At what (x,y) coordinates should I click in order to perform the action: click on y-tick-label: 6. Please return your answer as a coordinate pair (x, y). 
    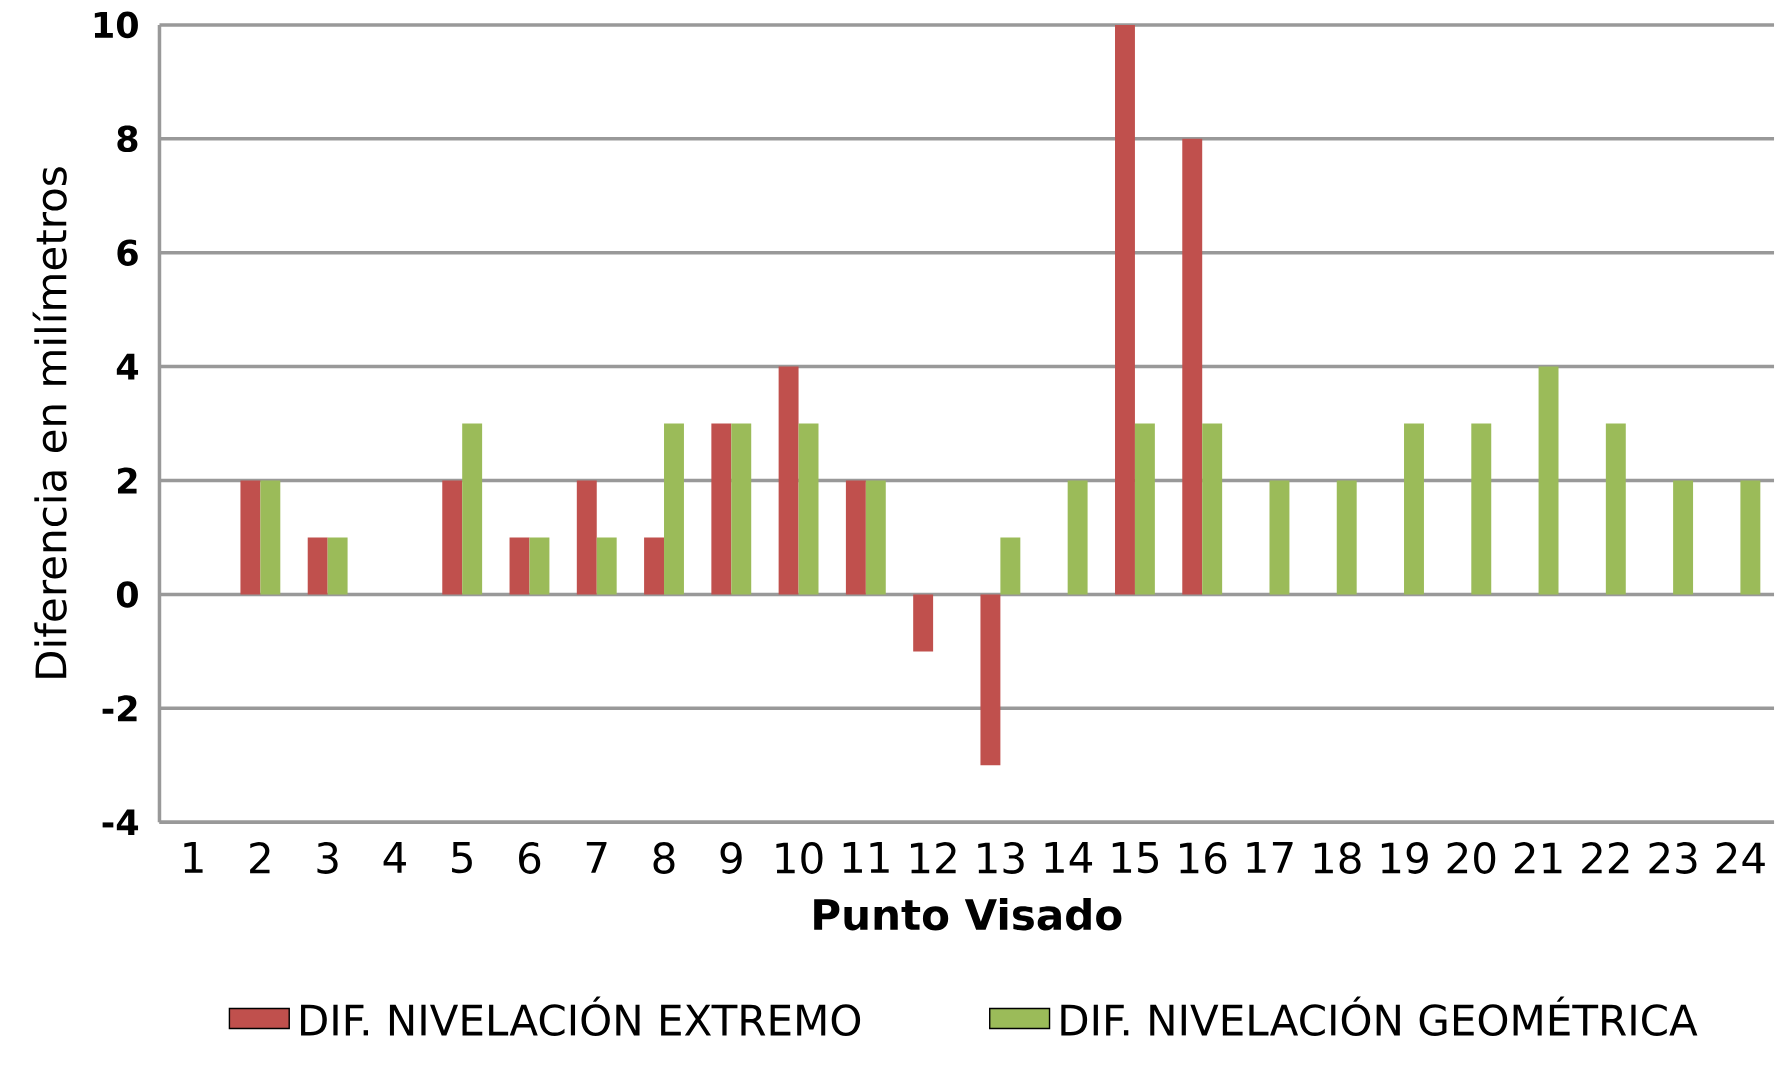
    Looking at the image, I should click on (127, 252).